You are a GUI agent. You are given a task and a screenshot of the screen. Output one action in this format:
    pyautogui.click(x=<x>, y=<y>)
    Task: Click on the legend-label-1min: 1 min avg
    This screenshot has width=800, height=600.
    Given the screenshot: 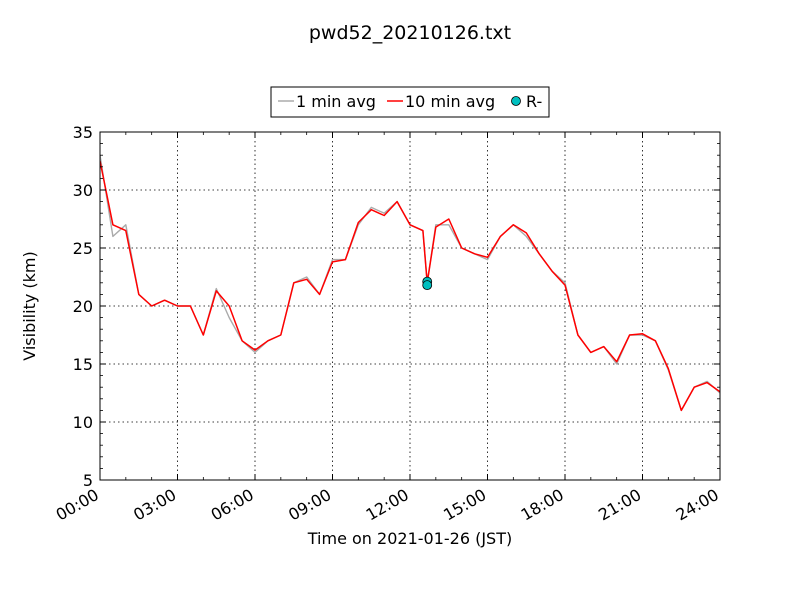 What is the action you would take?
    pyautogui.click(x=336, y=101)
    